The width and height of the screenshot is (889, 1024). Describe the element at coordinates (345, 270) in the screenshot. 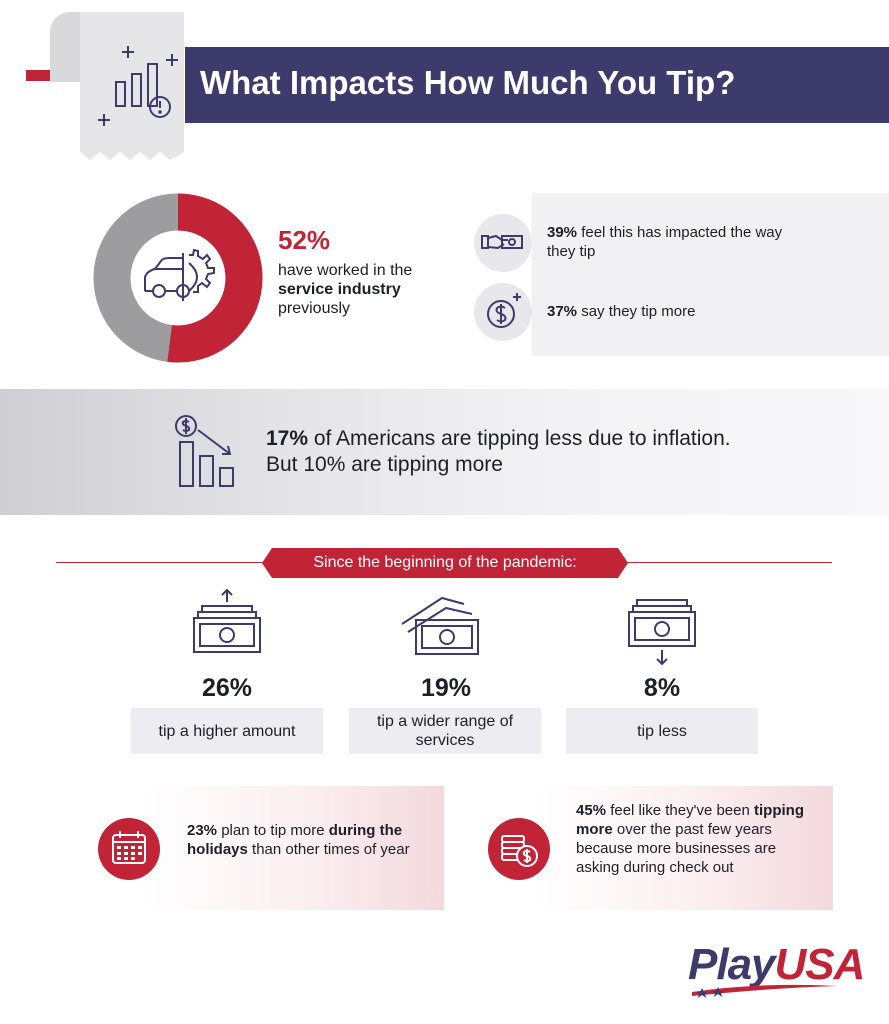

I see `service-desc-pre: have worked in the` at that location.